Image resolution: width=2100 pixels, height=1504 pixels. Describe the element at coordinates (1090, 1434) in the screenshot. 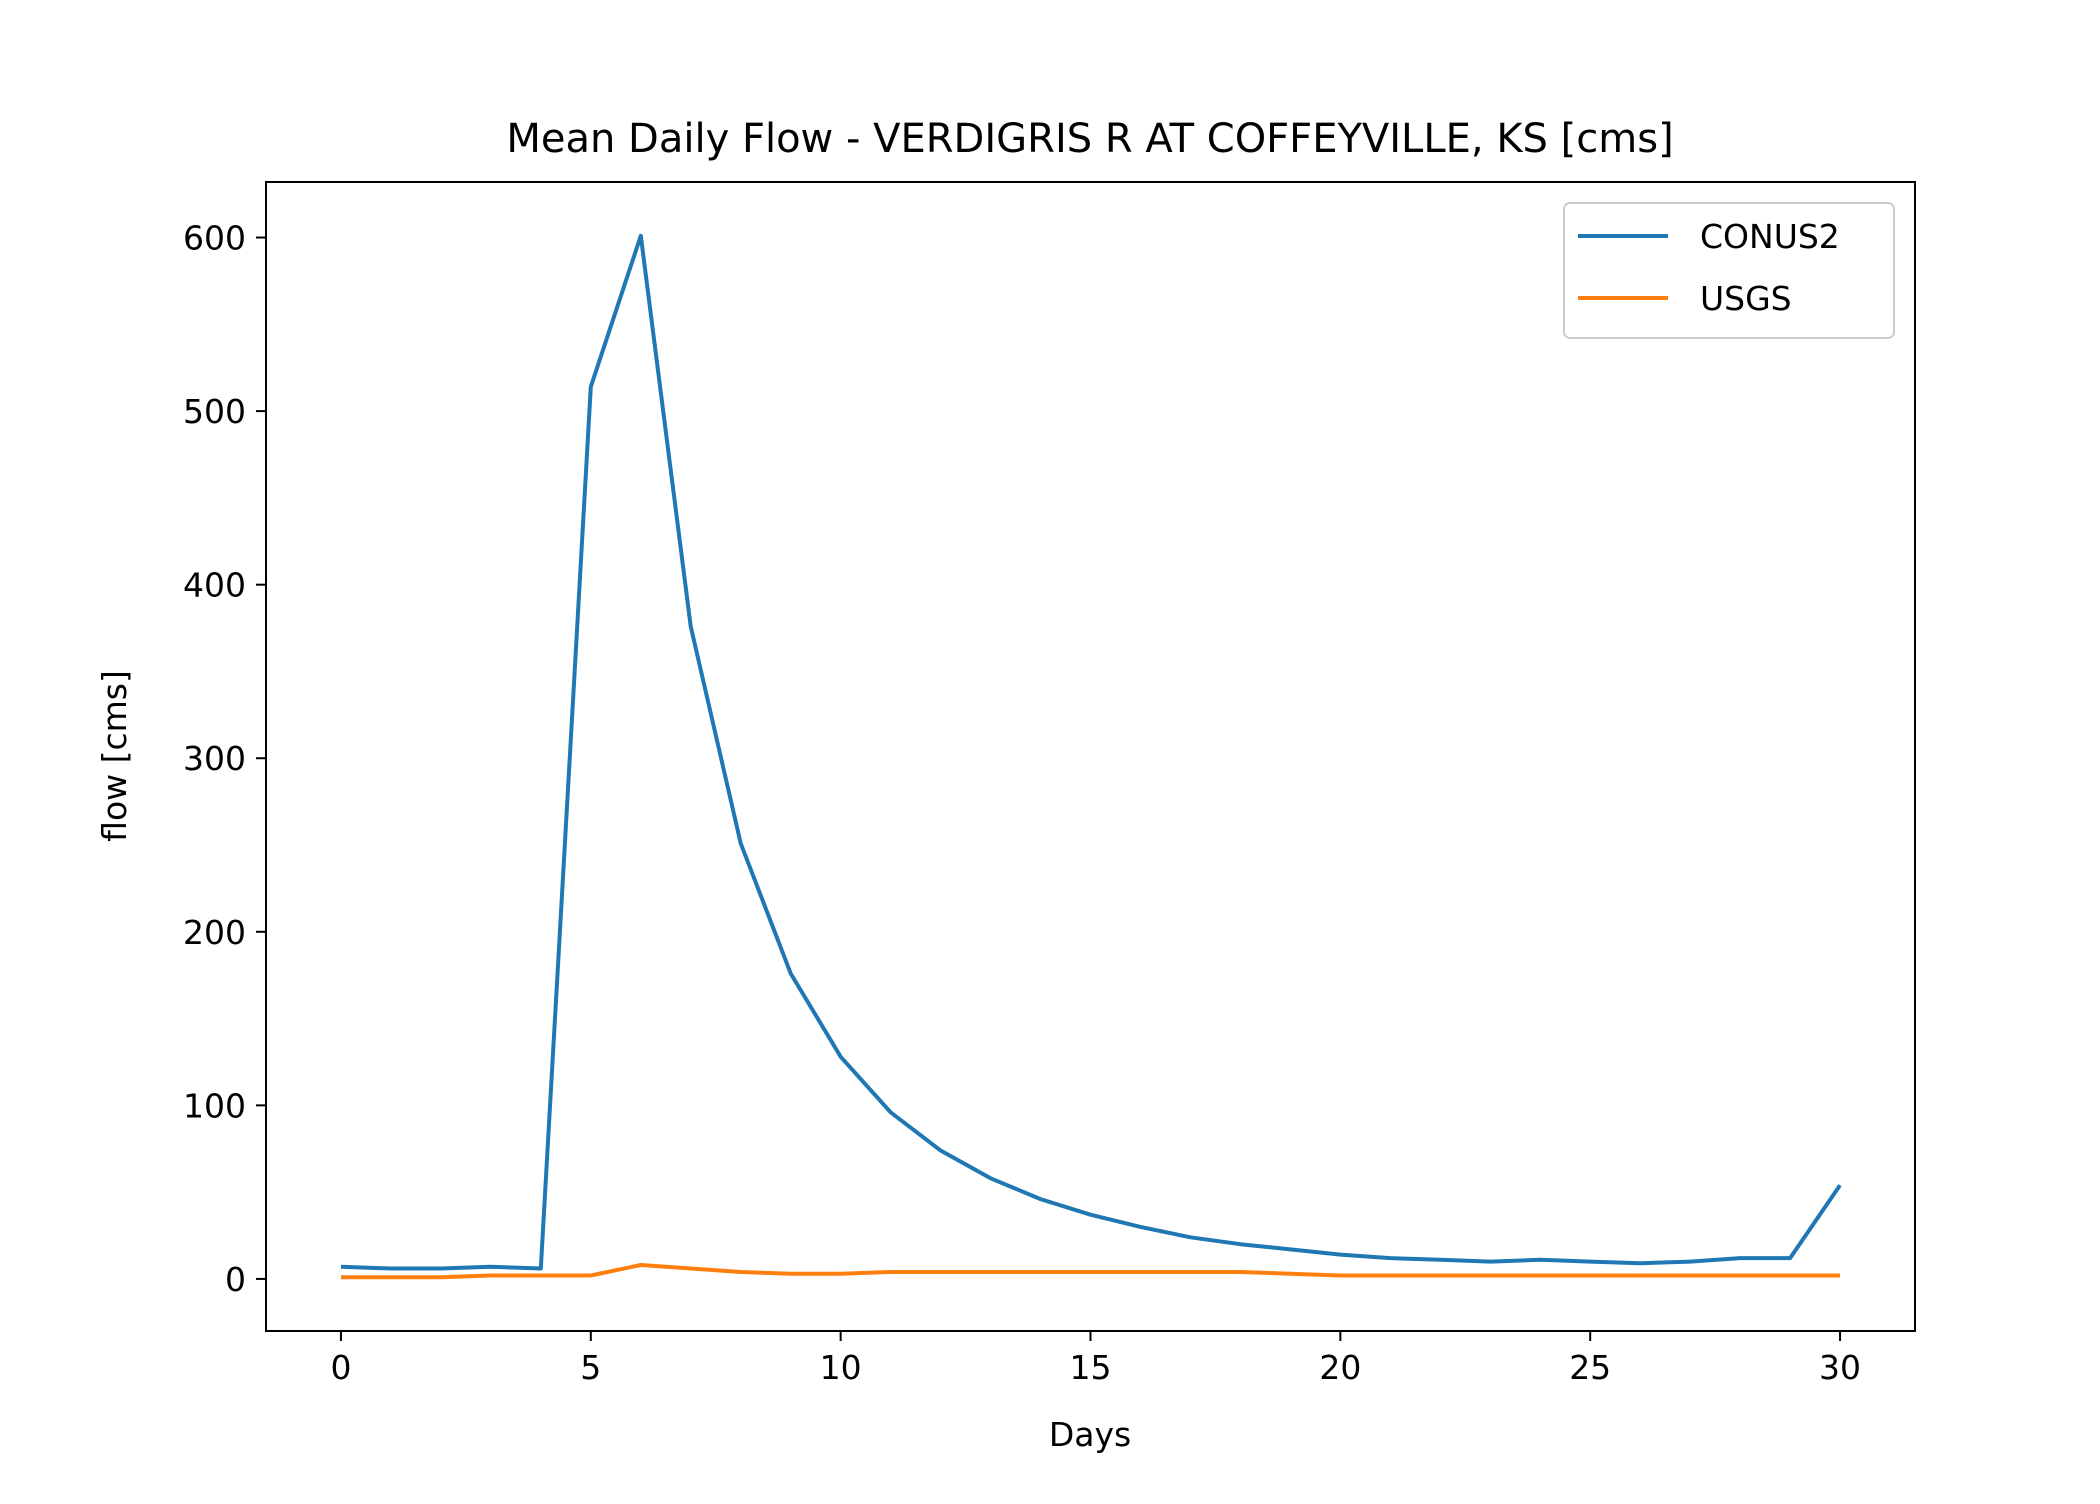

I see `x-axis-label: Days` at that location.